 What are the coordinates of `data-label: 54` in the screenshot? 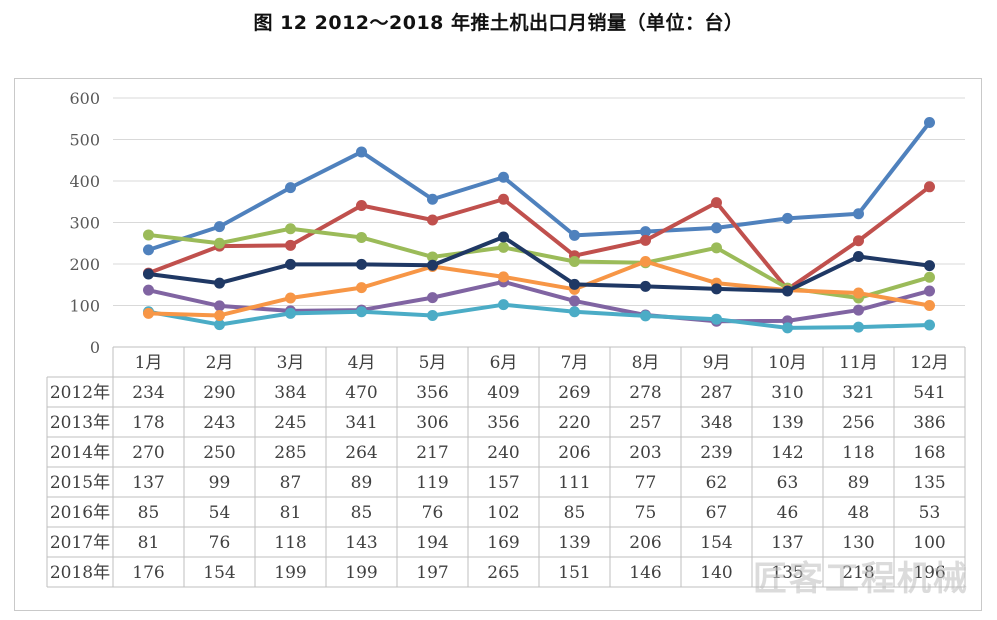 It's located at (220, 513).